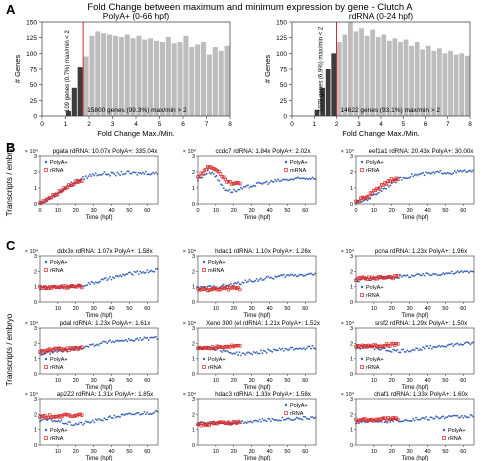 This screenshot has width=500, height=461. Describe the element at coordinates (58, 452) in the screenshot. I see `ts-ap2-xtick-label-0: 10` at that location.